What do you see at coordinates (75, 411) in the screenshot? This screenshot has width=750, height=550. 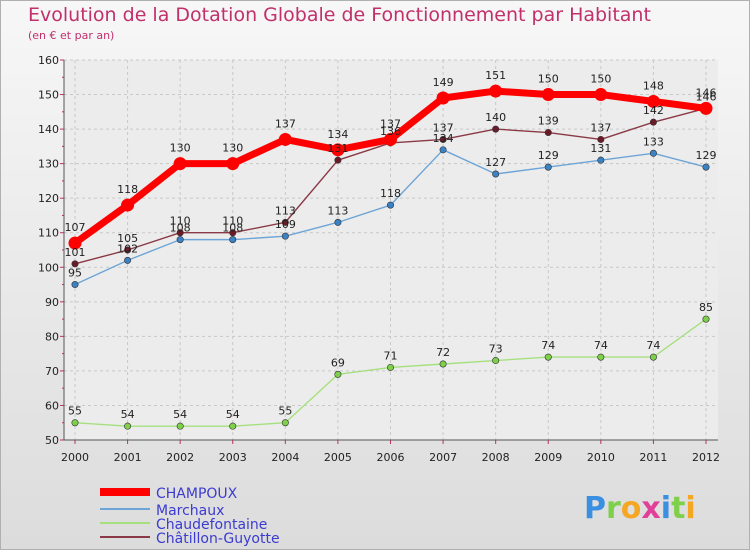 I see `data-label-Chaudefontaine-2000: 55` at bounding box center [75, 411].